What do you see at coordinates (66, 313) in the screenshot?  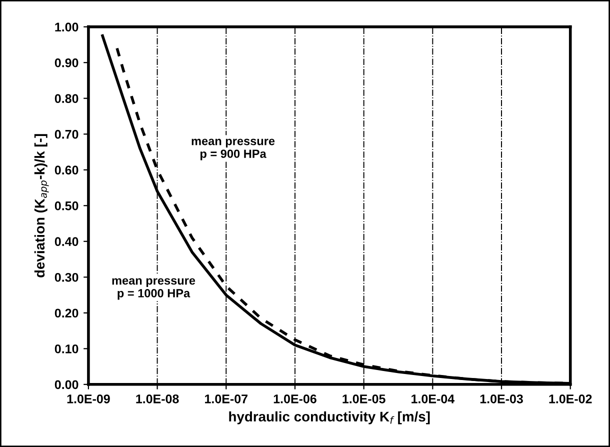 I see `y-tick-label: 0.20` at bounding box center [66, 313].